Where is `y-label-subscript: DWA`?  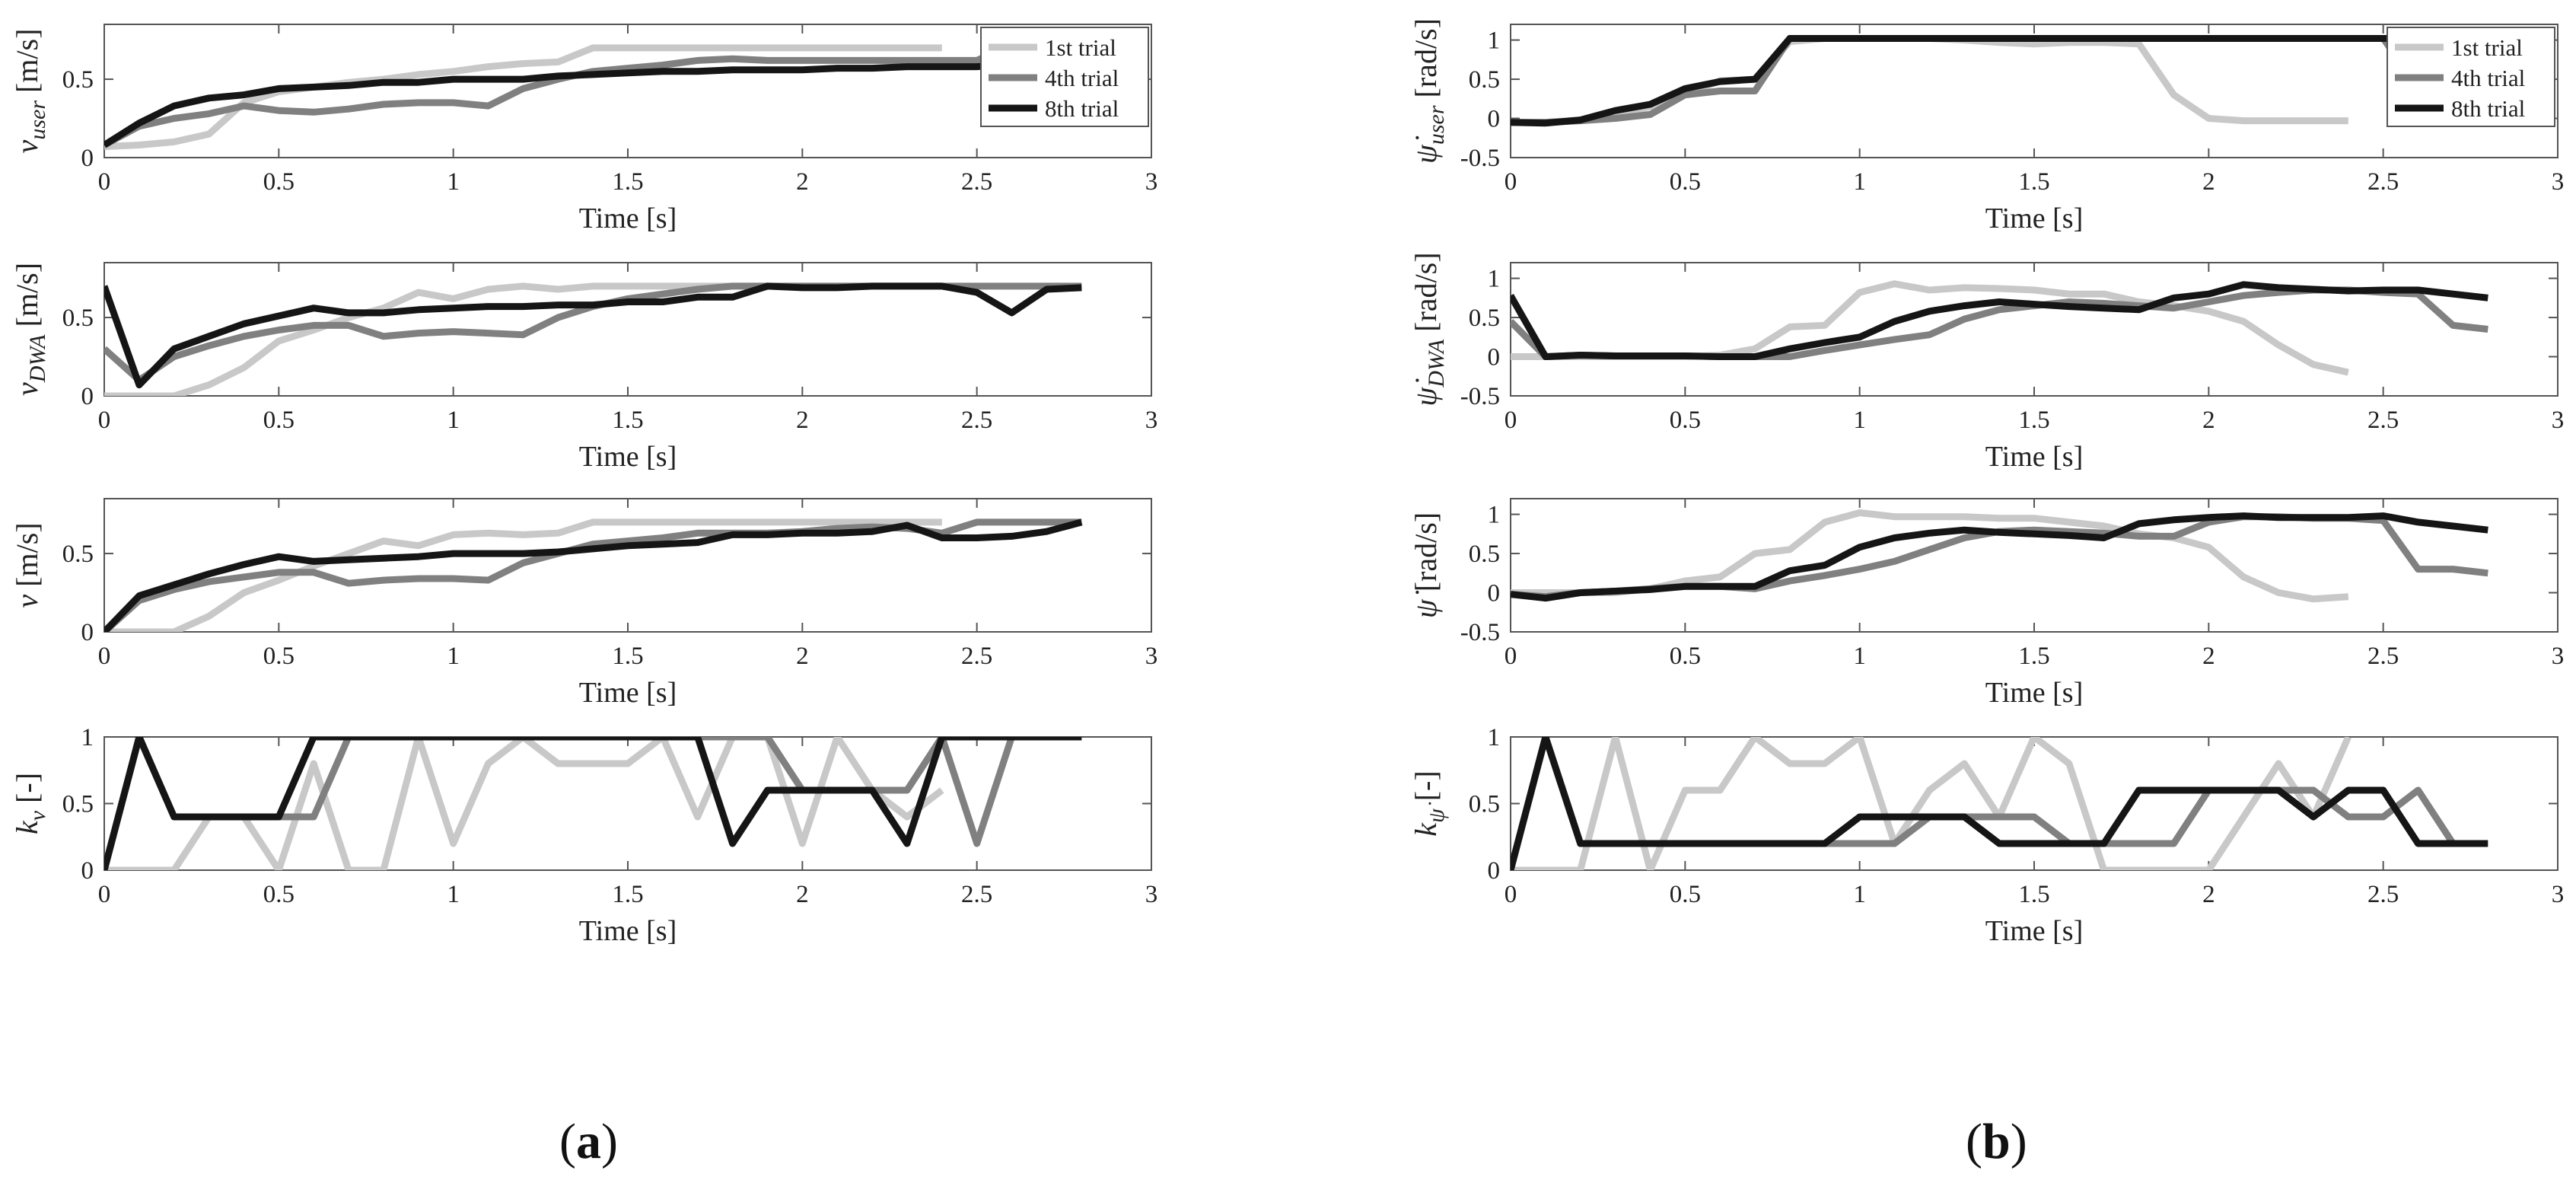
y-label-subscript: DWA is located at coordinates (37, 359).